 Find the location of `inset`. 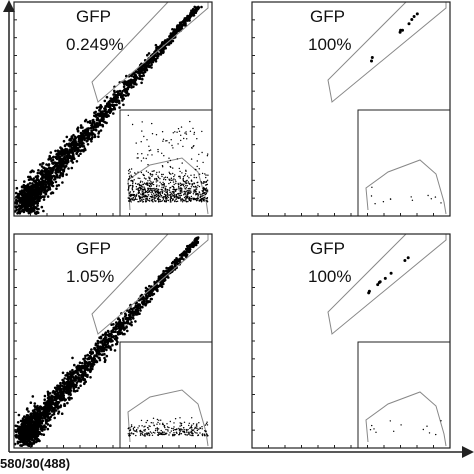

inset is located at coordinates (166, 163).